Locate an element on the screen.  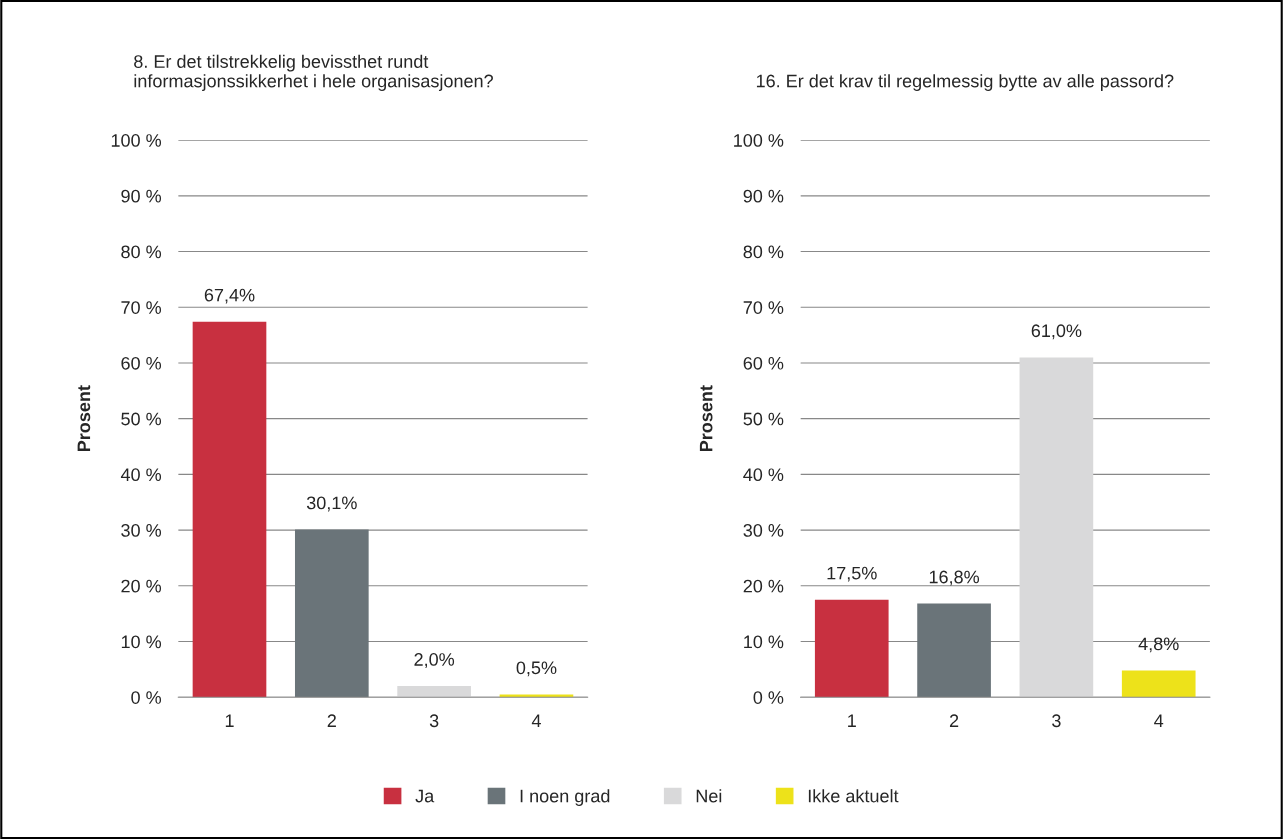
chart-title: 16. Er det krav til regelmessig bytte av alle passord? is located at coordinates (965, 82).